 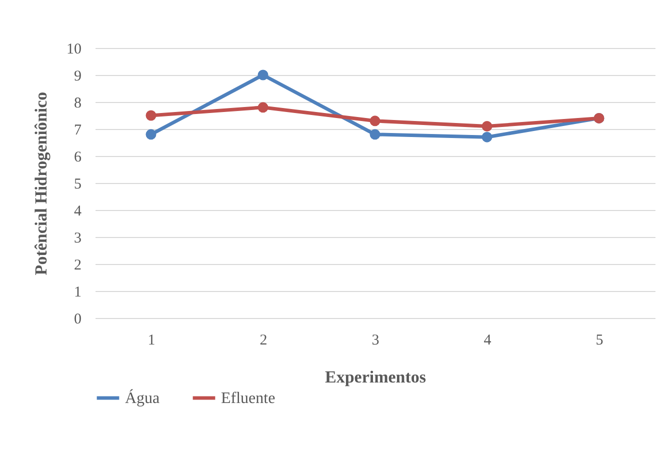 I want to click on y-axis-title: Potêncial Hidrogeniônico, so click(x=41, y=184).